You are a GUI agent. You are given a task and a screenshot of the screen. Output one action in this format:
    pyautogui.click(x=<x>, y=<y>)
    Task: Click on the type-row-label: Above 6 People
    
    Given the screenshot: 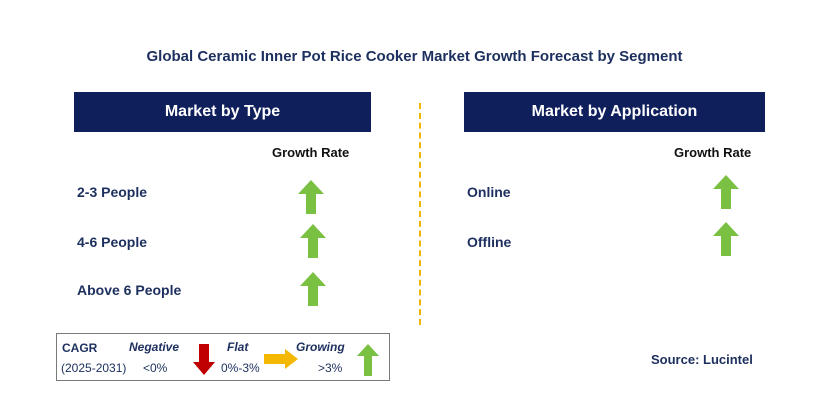 What is the action you would take?
    pyautogui.click(x=129, y=290)
    